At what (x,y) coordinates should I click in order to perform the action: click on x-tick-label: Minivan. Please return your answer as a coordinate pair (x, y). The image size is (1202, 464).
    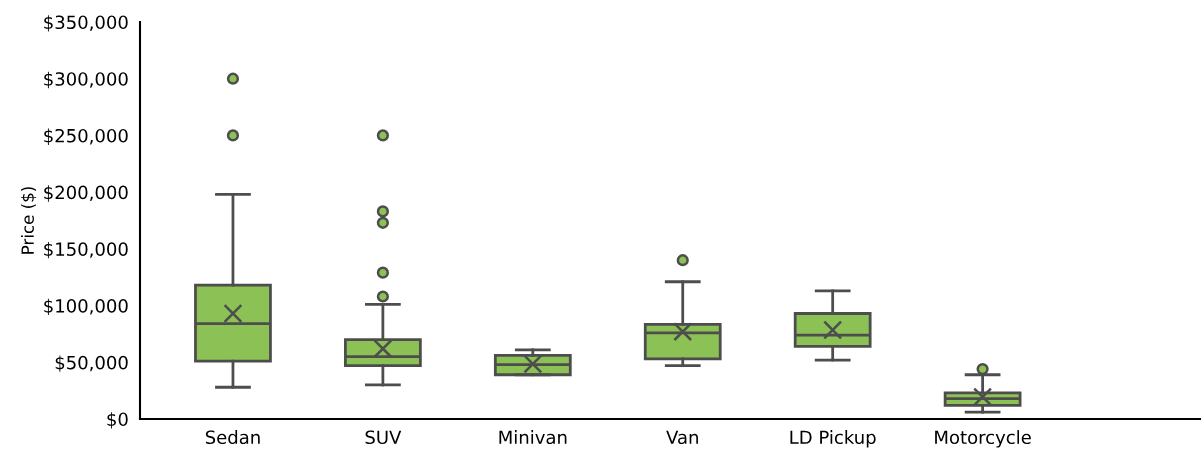
    Looking at the image, I should click on (533, 437).